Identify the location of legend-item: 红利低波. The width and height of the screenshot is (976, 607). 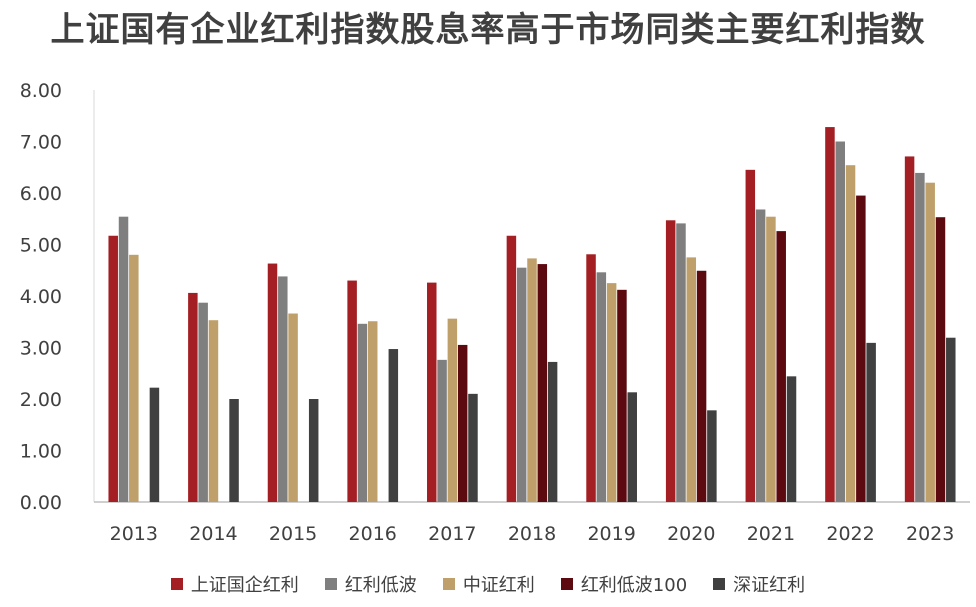
(370, 584).